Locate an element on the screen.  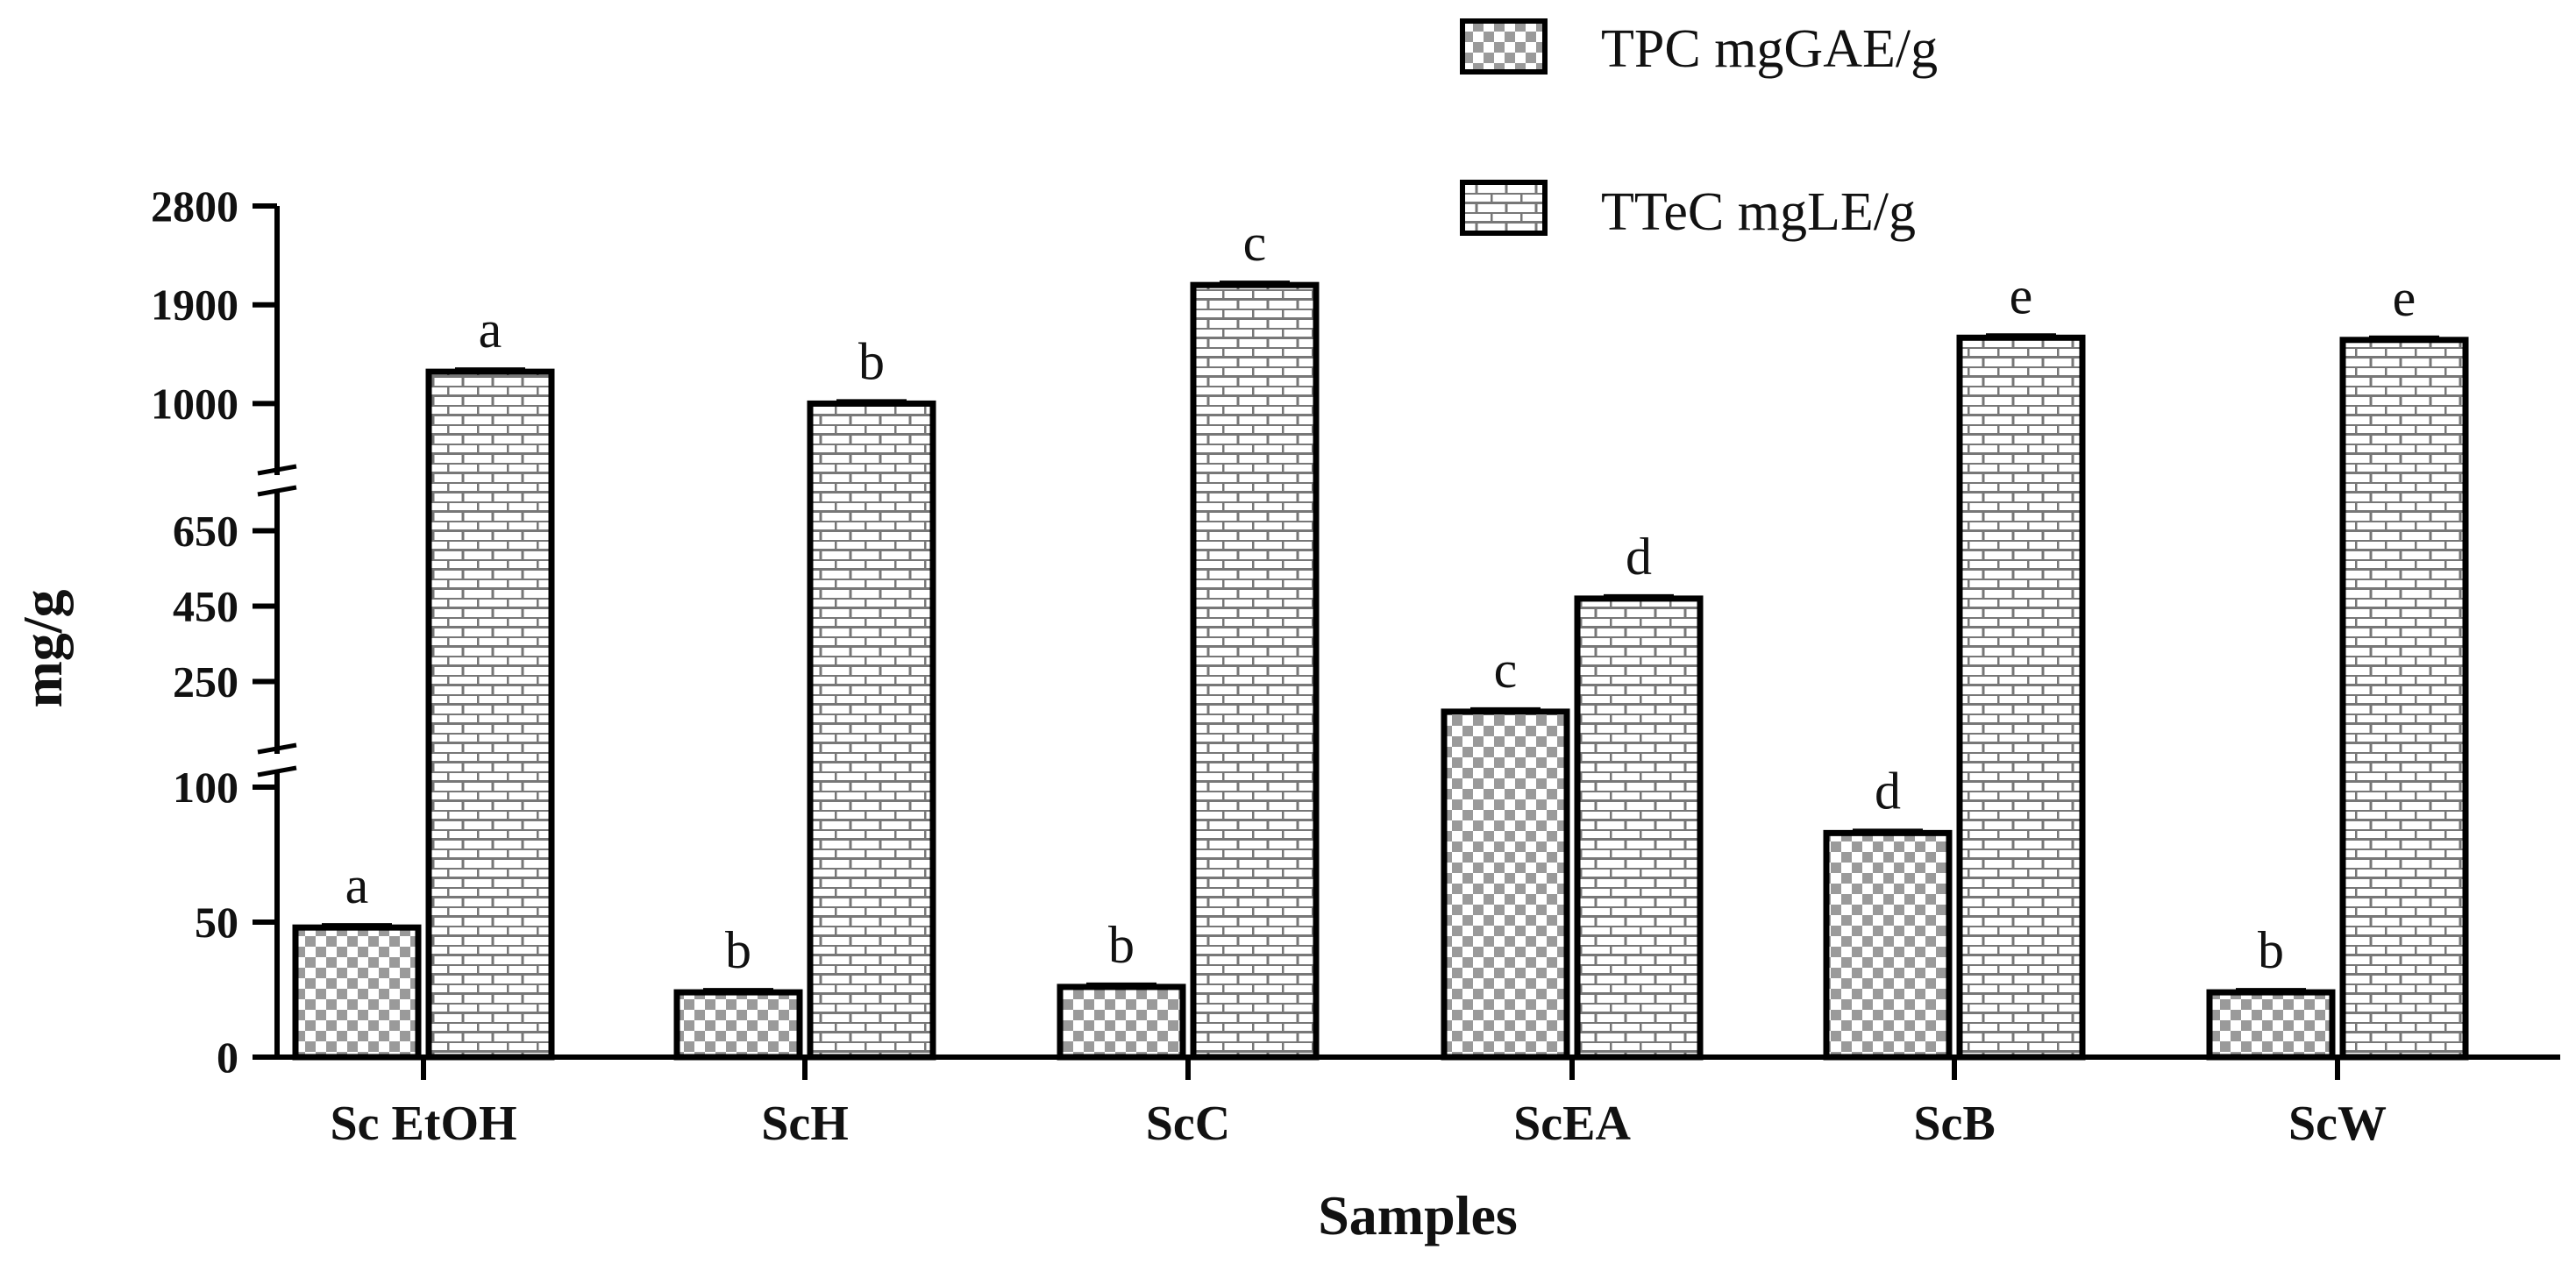
legend-label-ttec: TTeC mgLE/g is located at coordinates (1758, 212).